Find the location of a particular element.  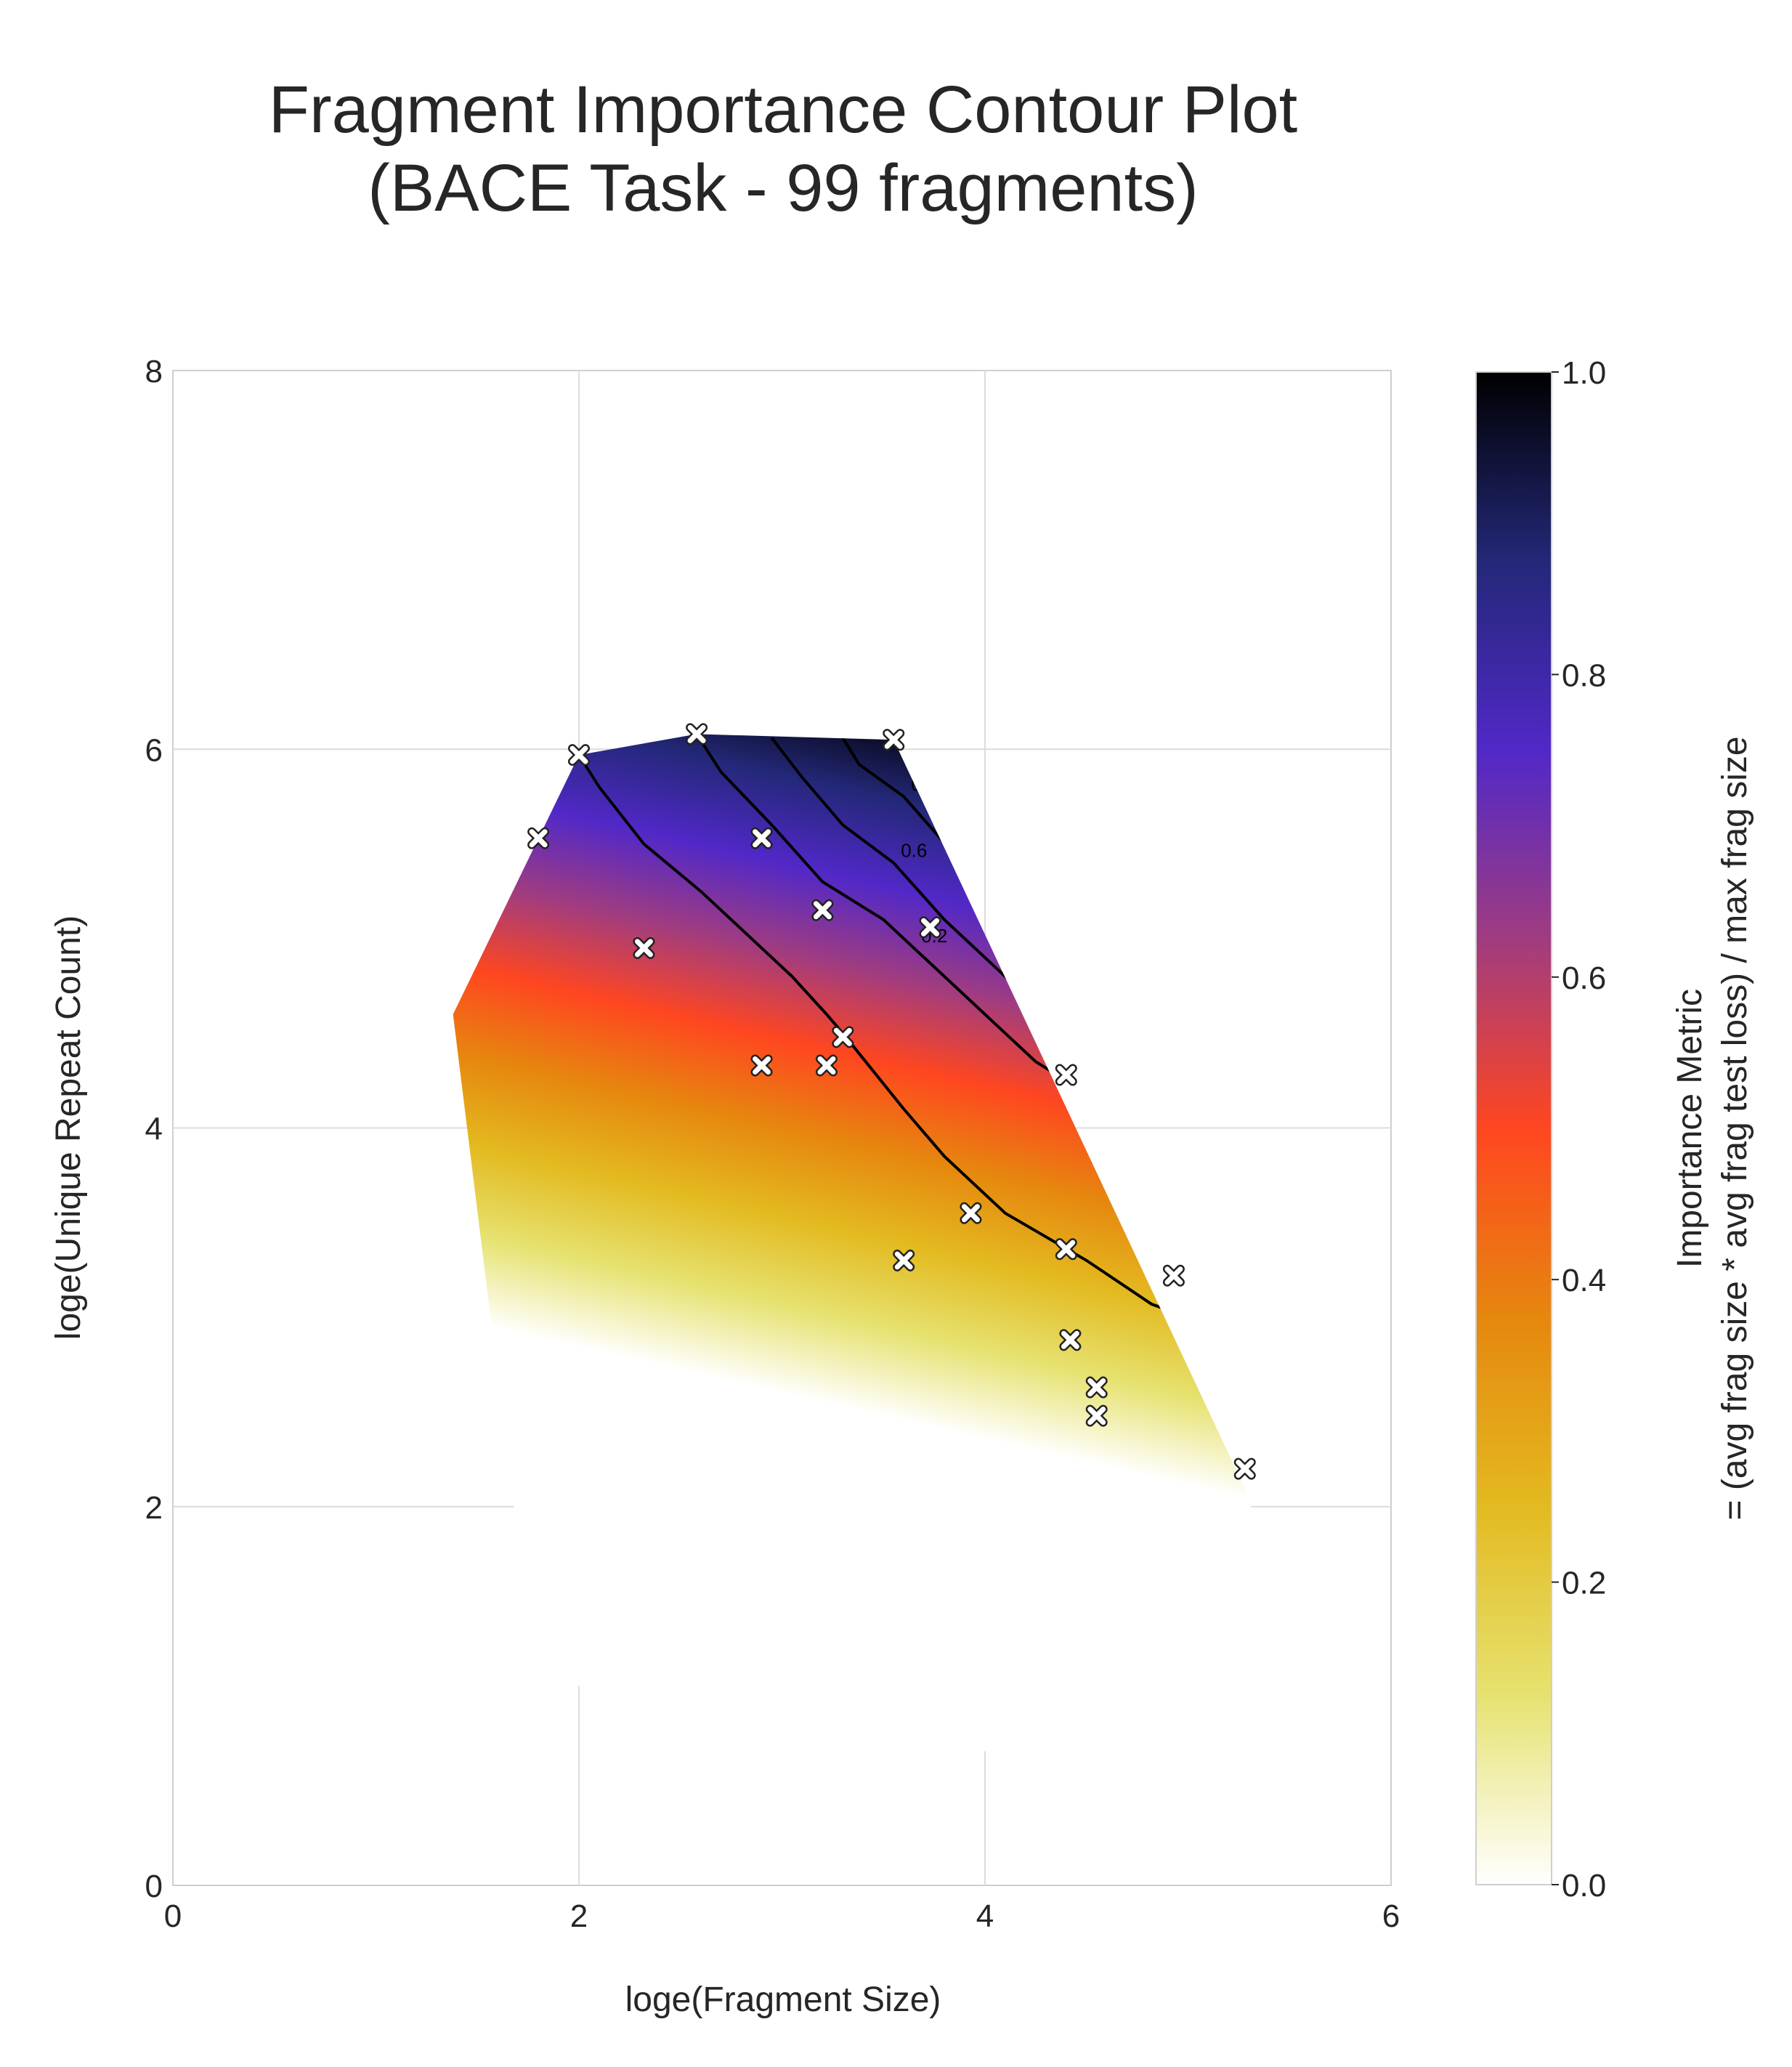

y-tick-label: 4 is located at coordinates (154, 1129).